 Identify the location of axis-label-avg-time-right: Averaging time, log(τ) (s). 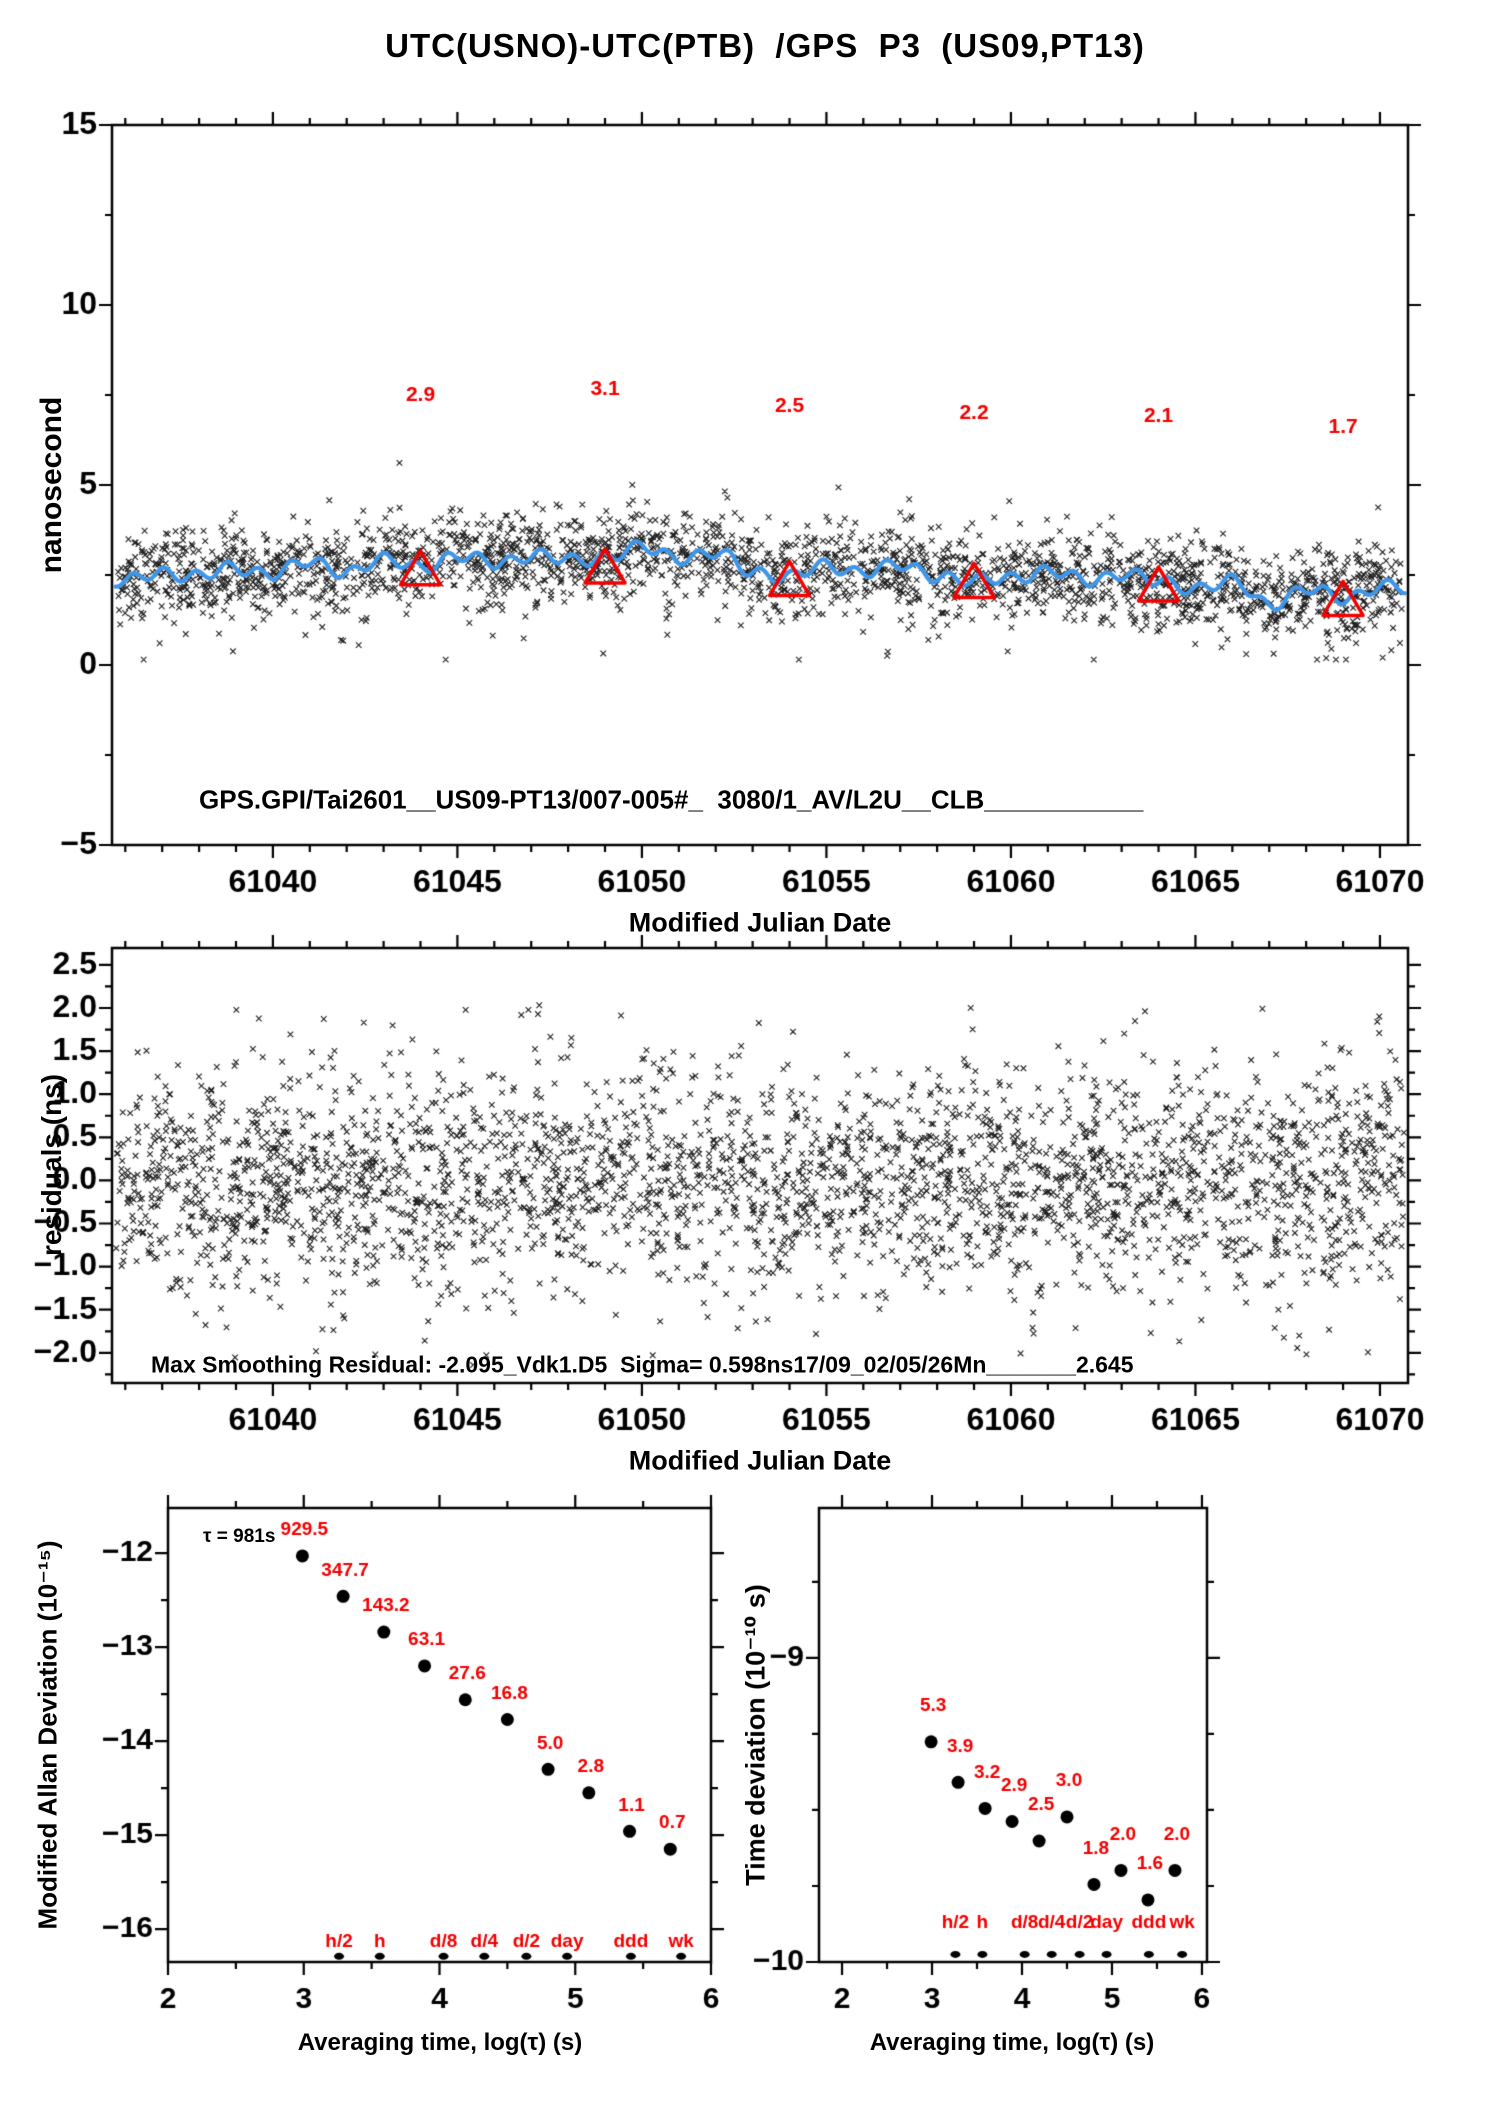
(1012, 2042).